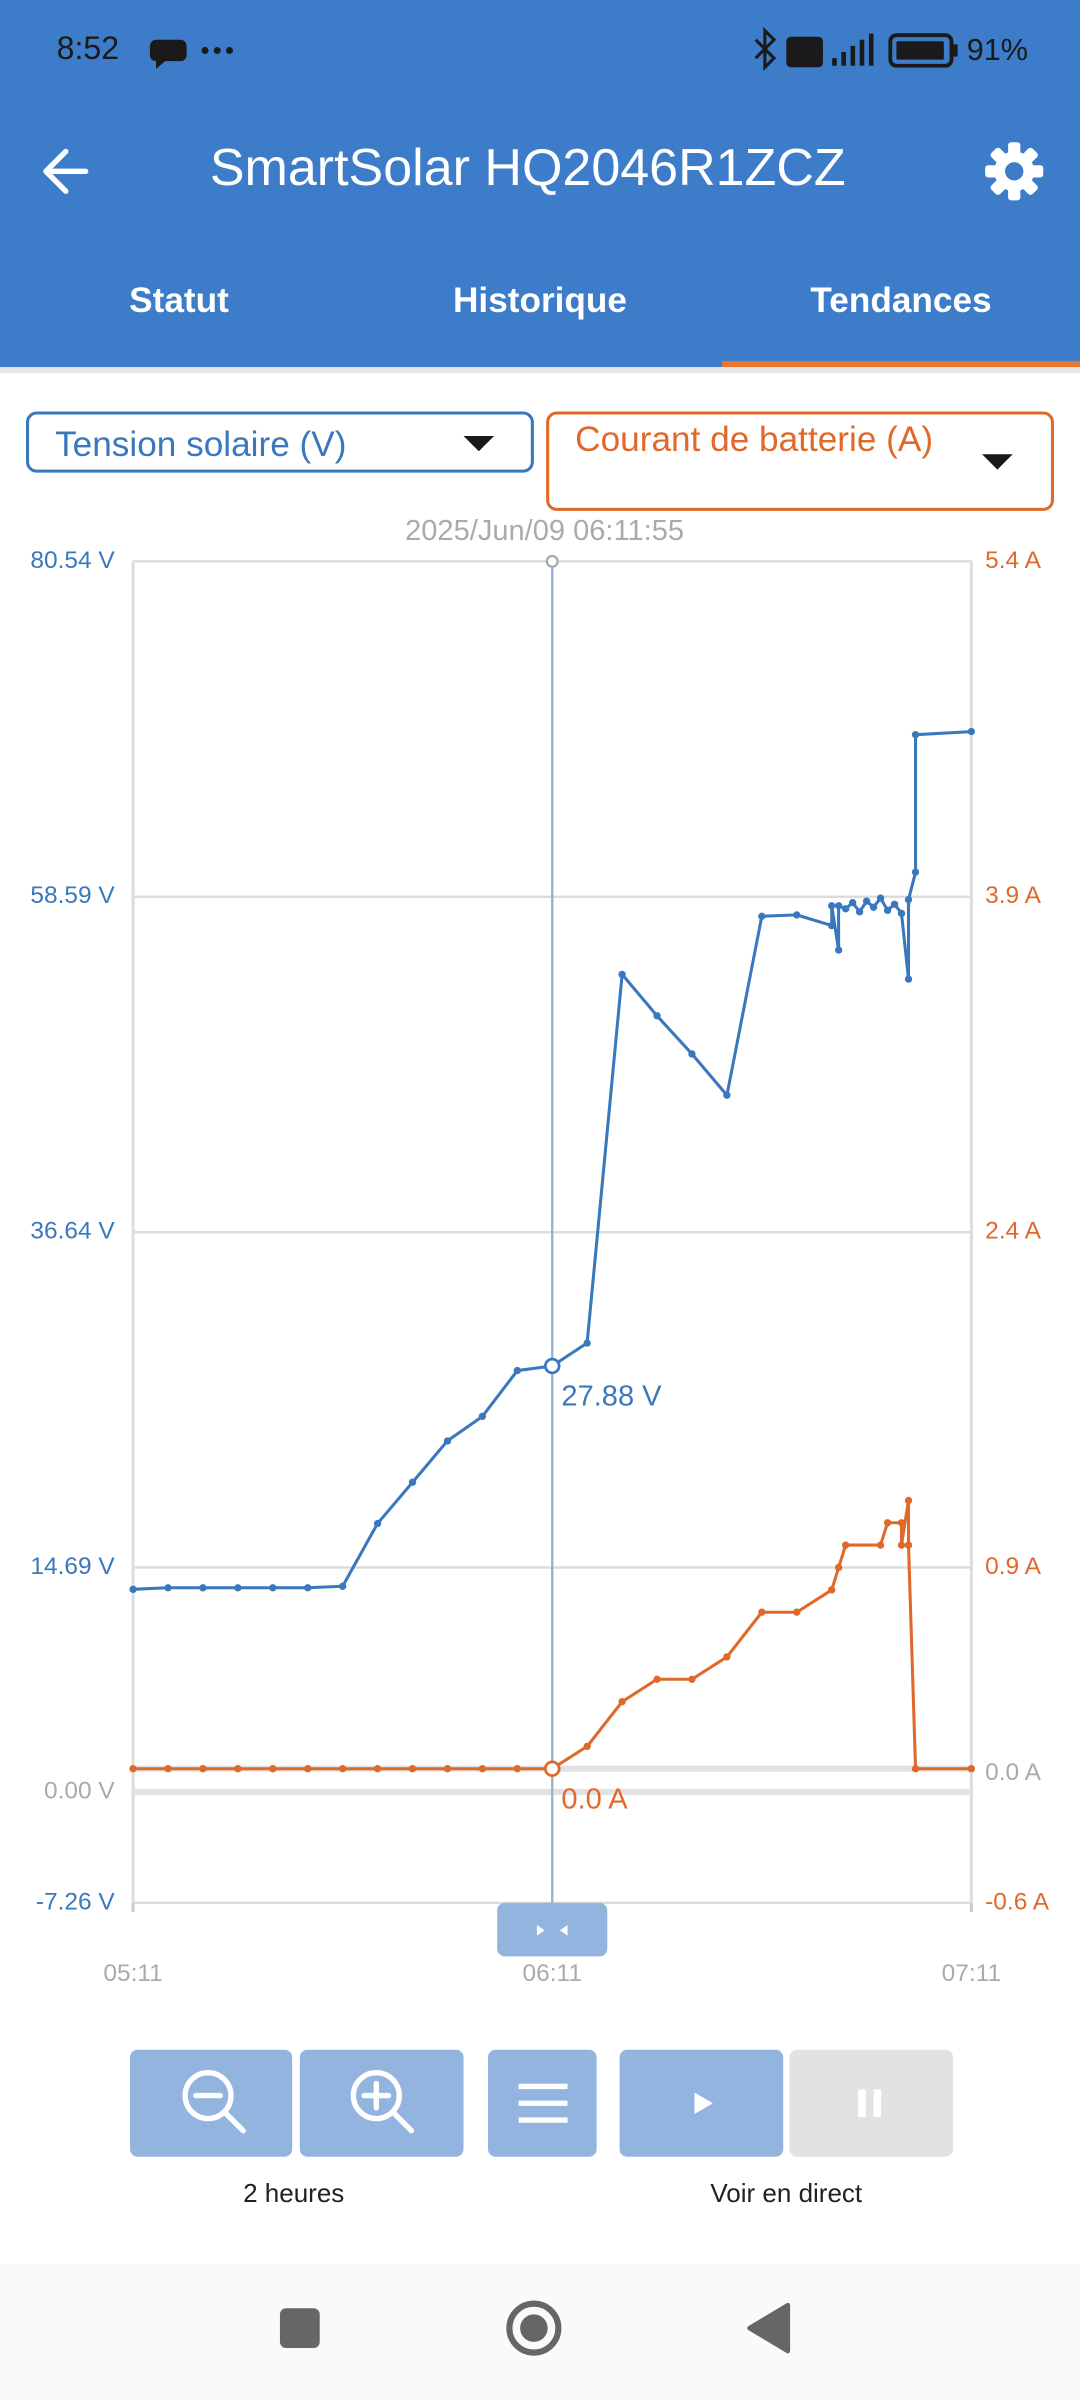  I want to click on tab-label: Tendances, so click(900, 300).